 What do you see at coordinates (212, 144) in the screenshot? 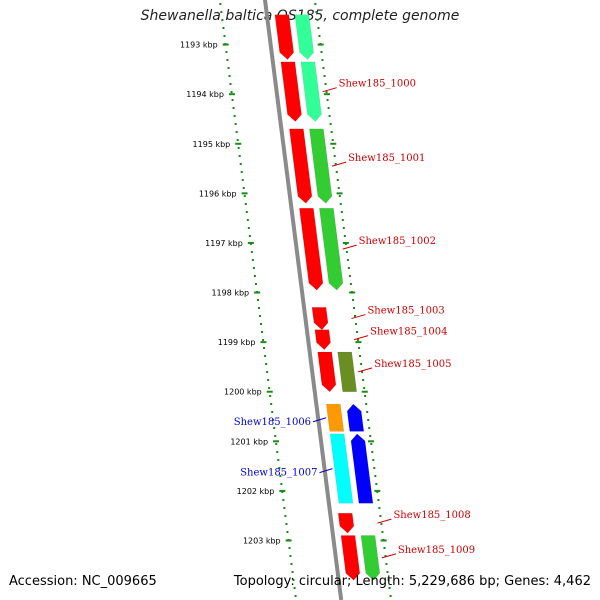
I see `kbp-tick-label: 1195 kbp` at bounding box center [212, 144].